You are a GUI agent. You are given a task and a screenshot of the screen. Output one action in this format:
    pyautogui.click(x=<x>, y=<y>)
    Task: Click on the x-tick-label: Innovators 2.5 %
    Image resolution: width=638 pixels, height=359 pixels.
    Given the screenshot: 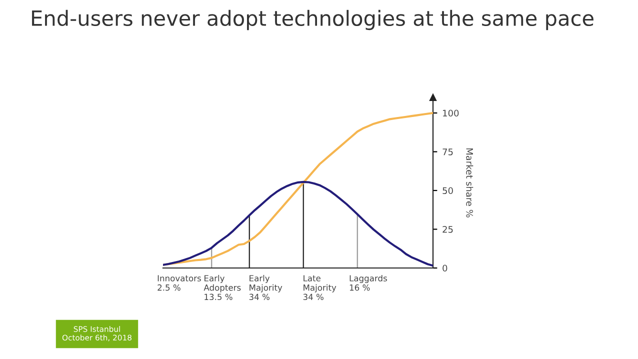 What is the action you would take?
    pyautogui.click(x=179, y=283)
    